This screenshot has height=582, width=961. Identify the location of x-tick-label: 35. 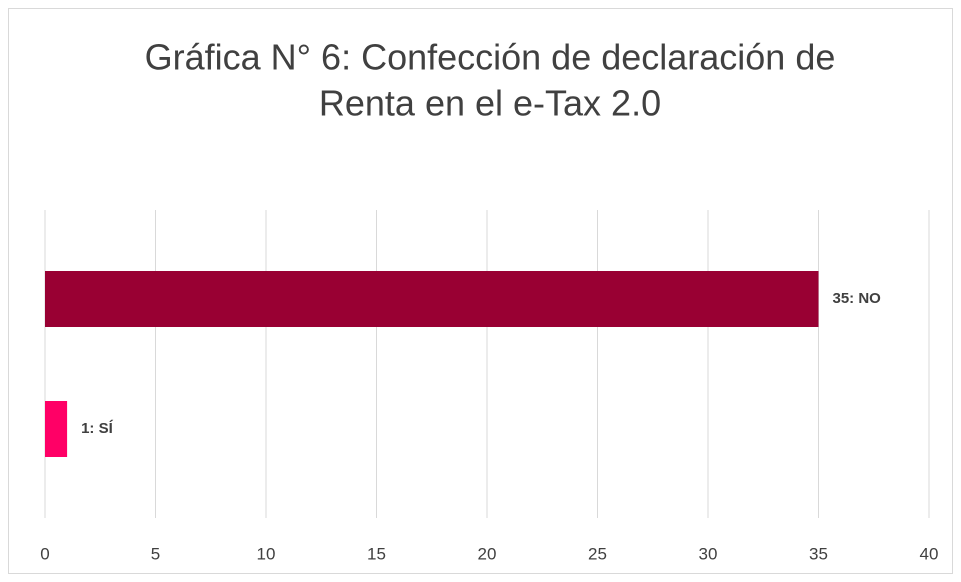
(818, 553).